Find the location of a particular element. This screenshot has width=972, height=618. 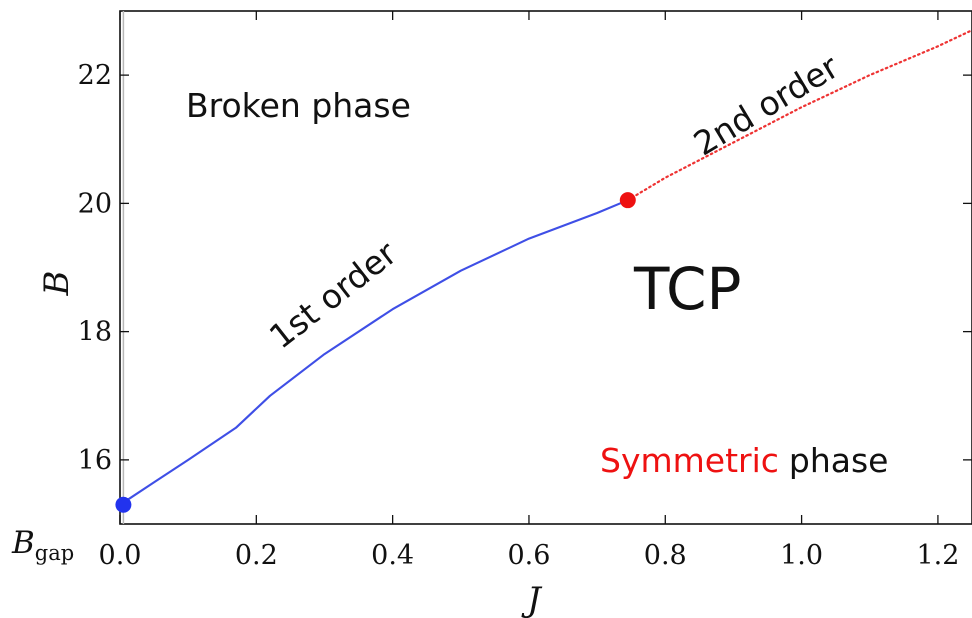

x-tick-label: 0.8 is located at coordinates (665, 555).